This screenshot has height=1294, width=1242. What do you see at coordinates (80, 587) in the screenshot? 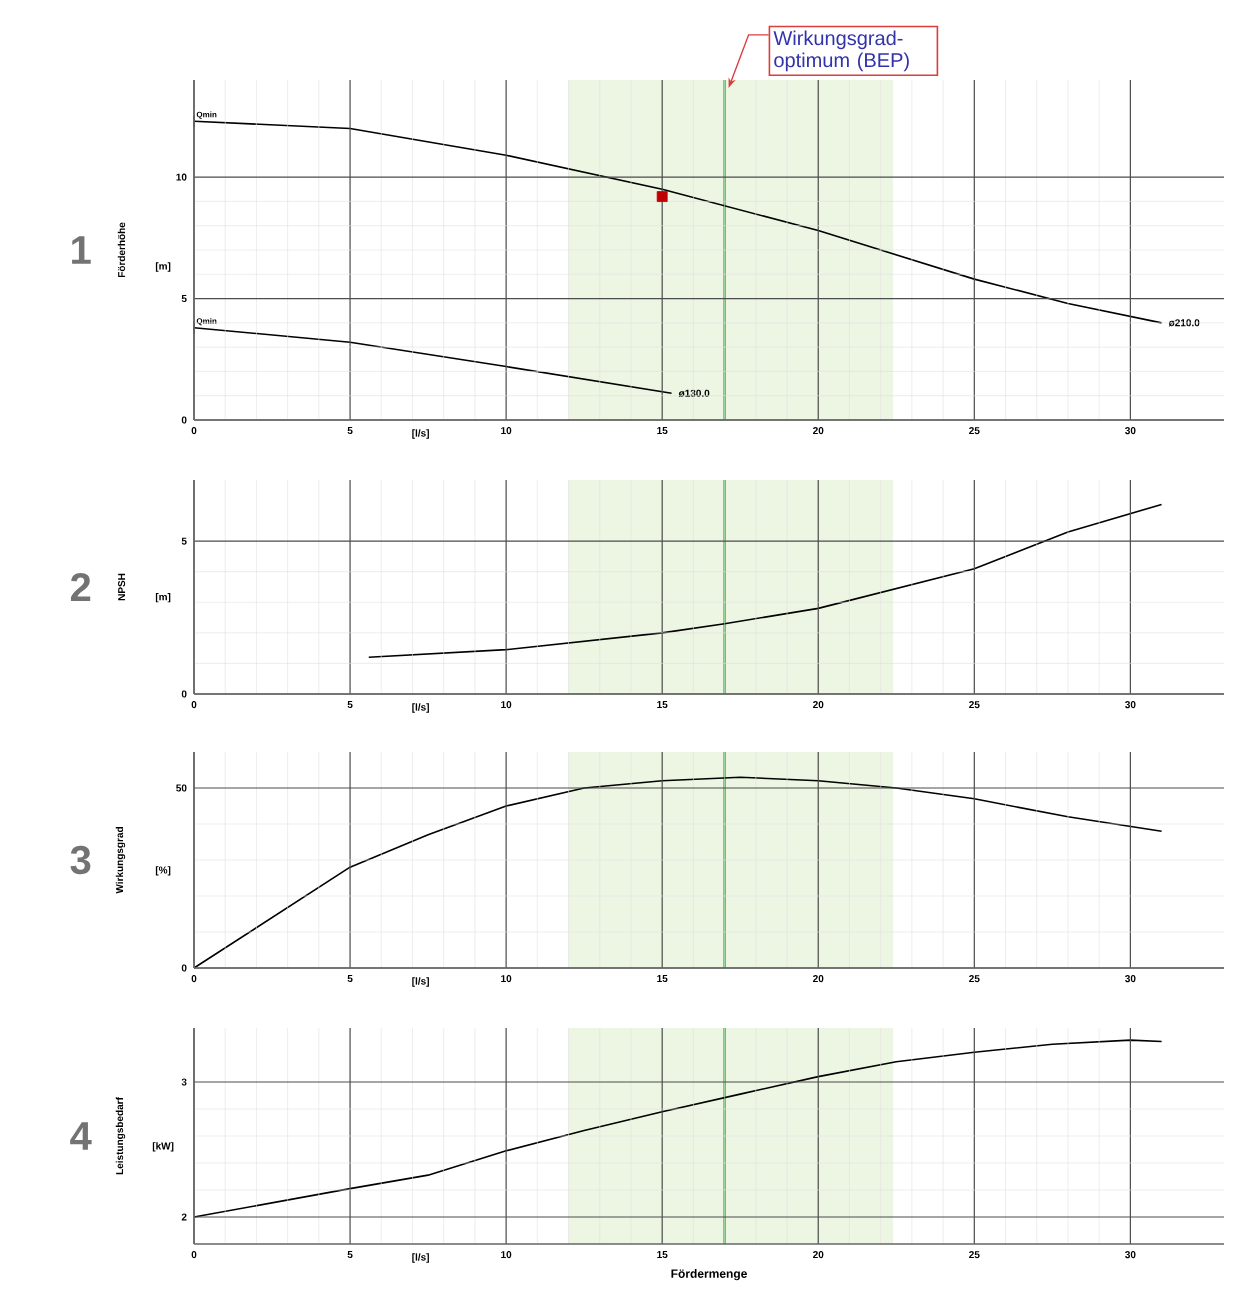
I see `text: 2` at bounding box center [80, 587].